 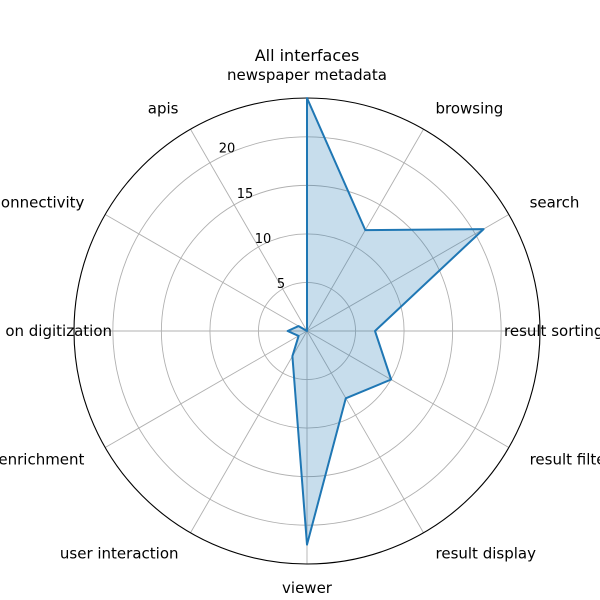 What do you see at coordinates (486, 554) in the screenshot?
I see `category-label: result display` at bounding box center [486, 554].